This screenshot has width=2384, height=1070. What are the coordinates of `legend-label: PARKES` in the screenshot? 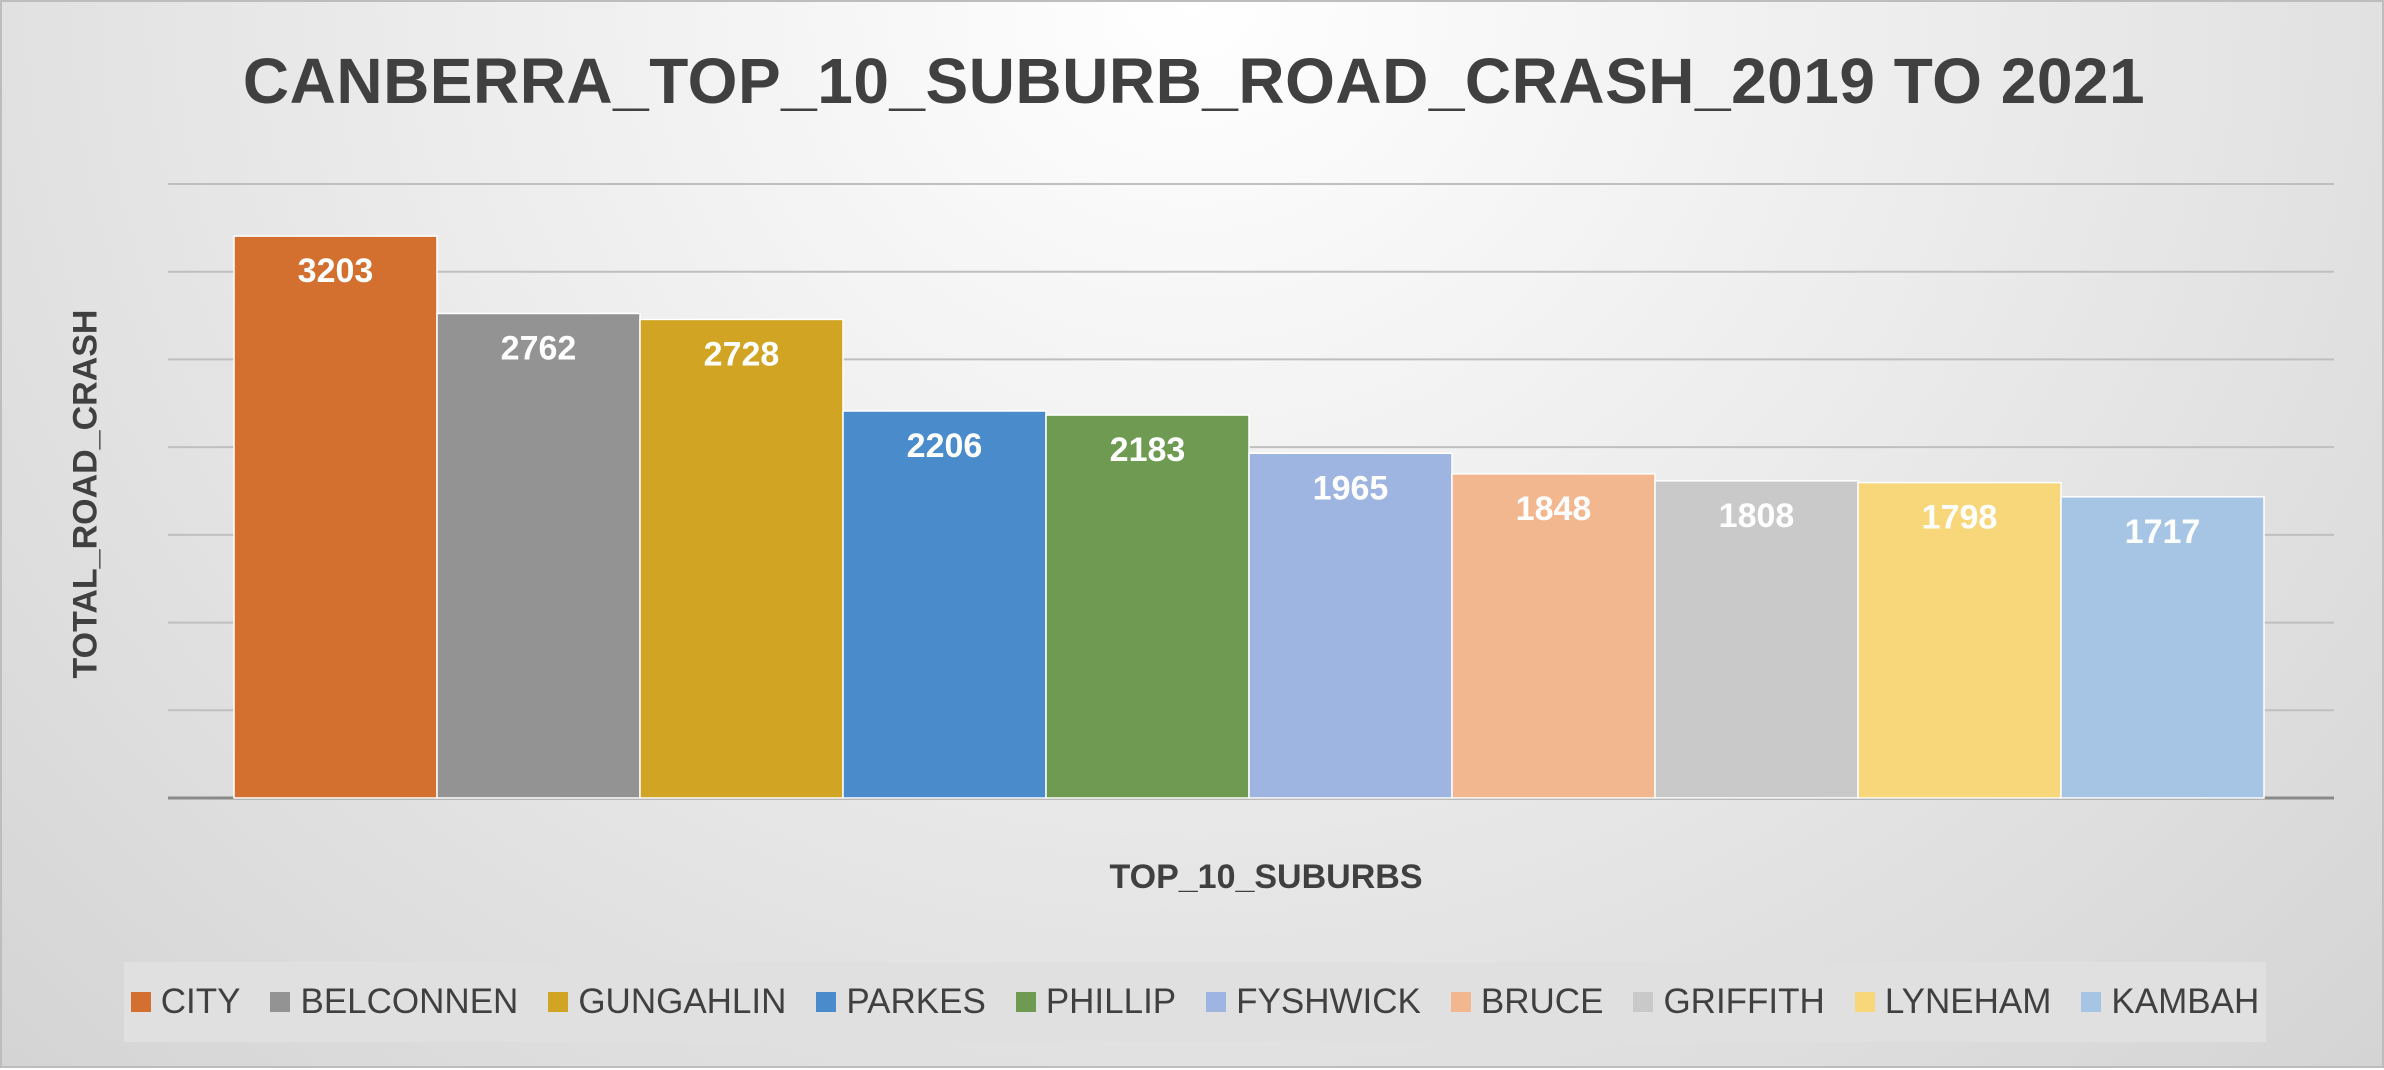 It's located at (916, 1001).